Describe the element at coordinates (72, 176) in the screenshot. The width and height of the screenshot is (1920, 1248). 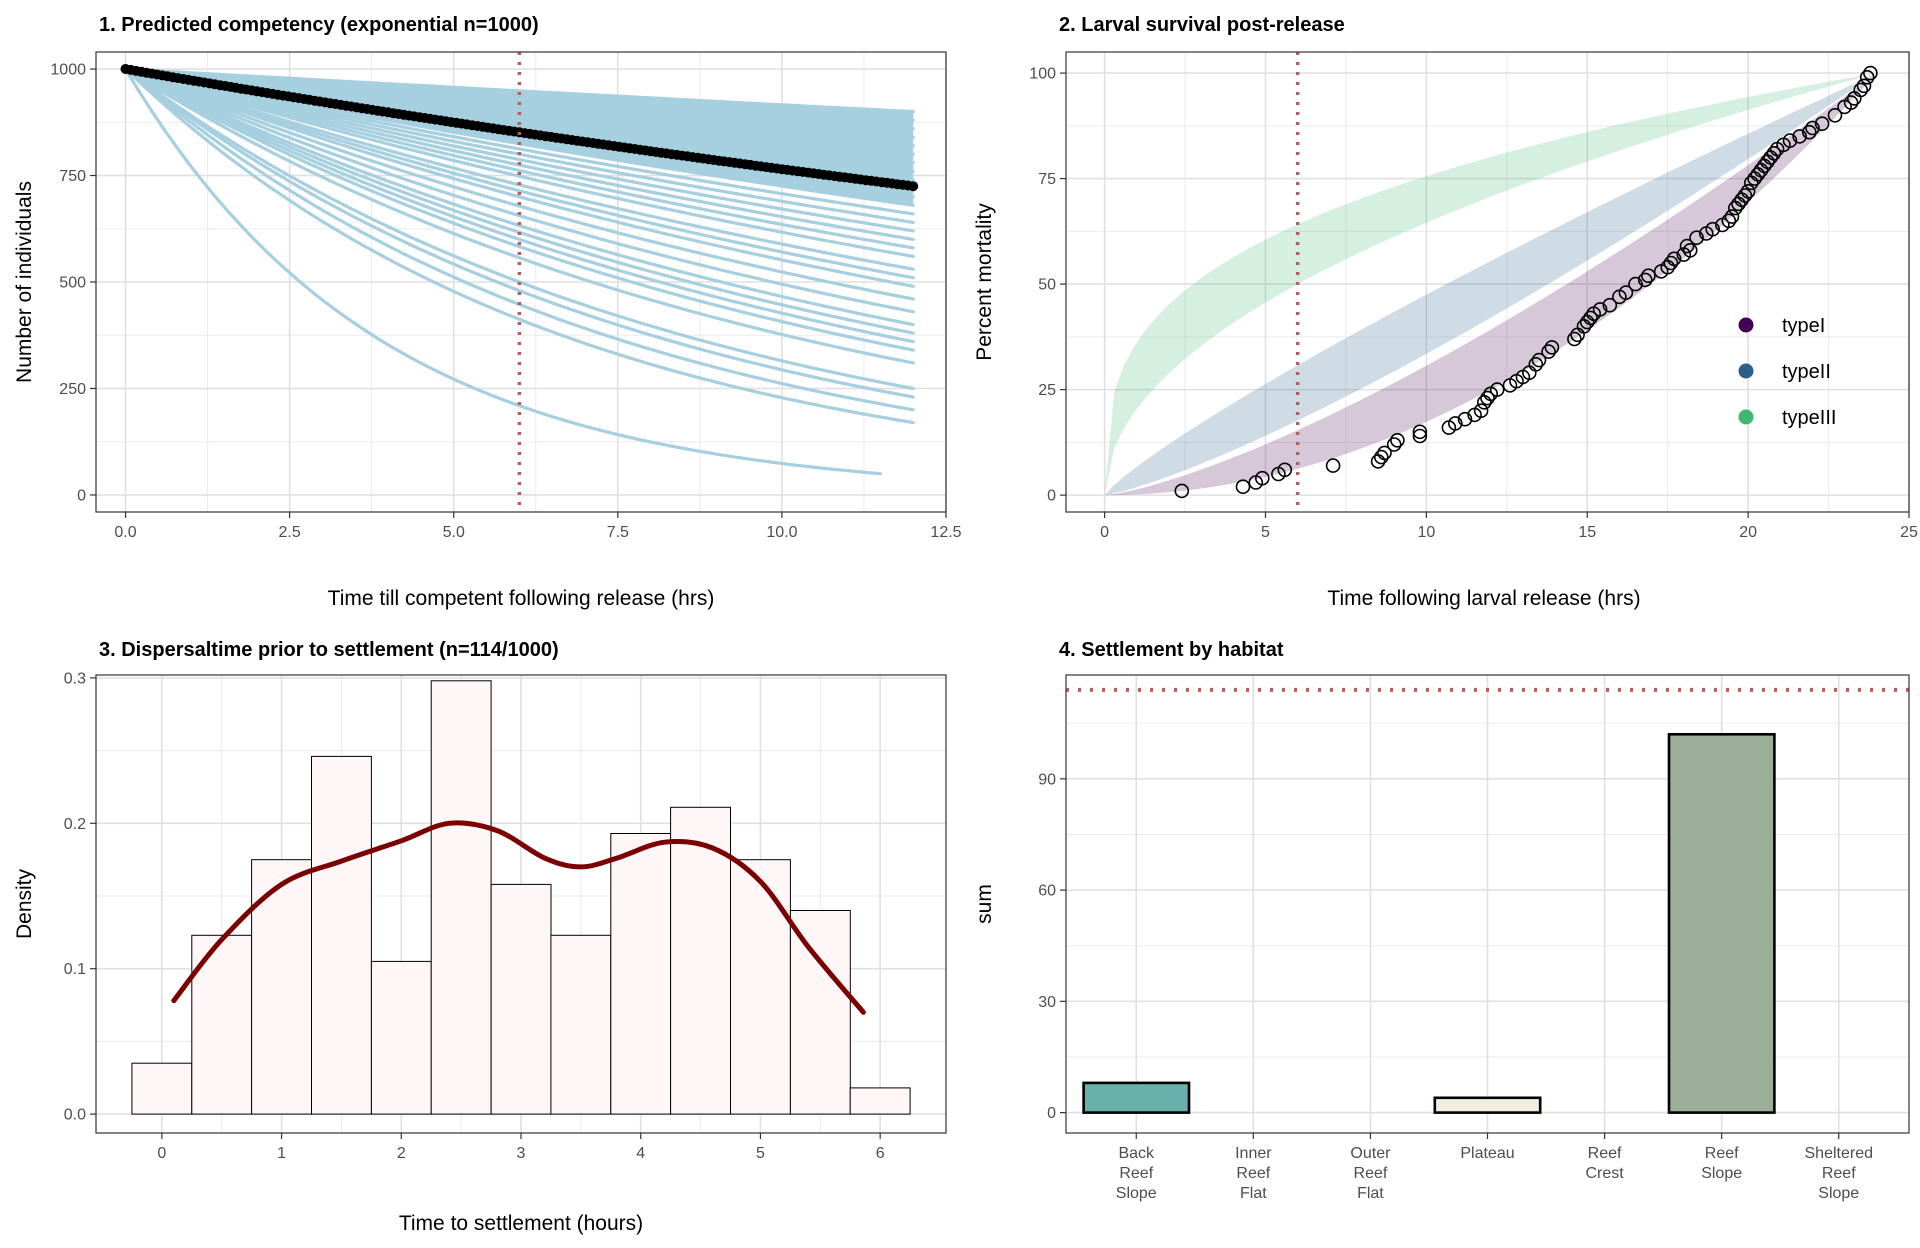
I see `y-tick-label: 750` at that location.